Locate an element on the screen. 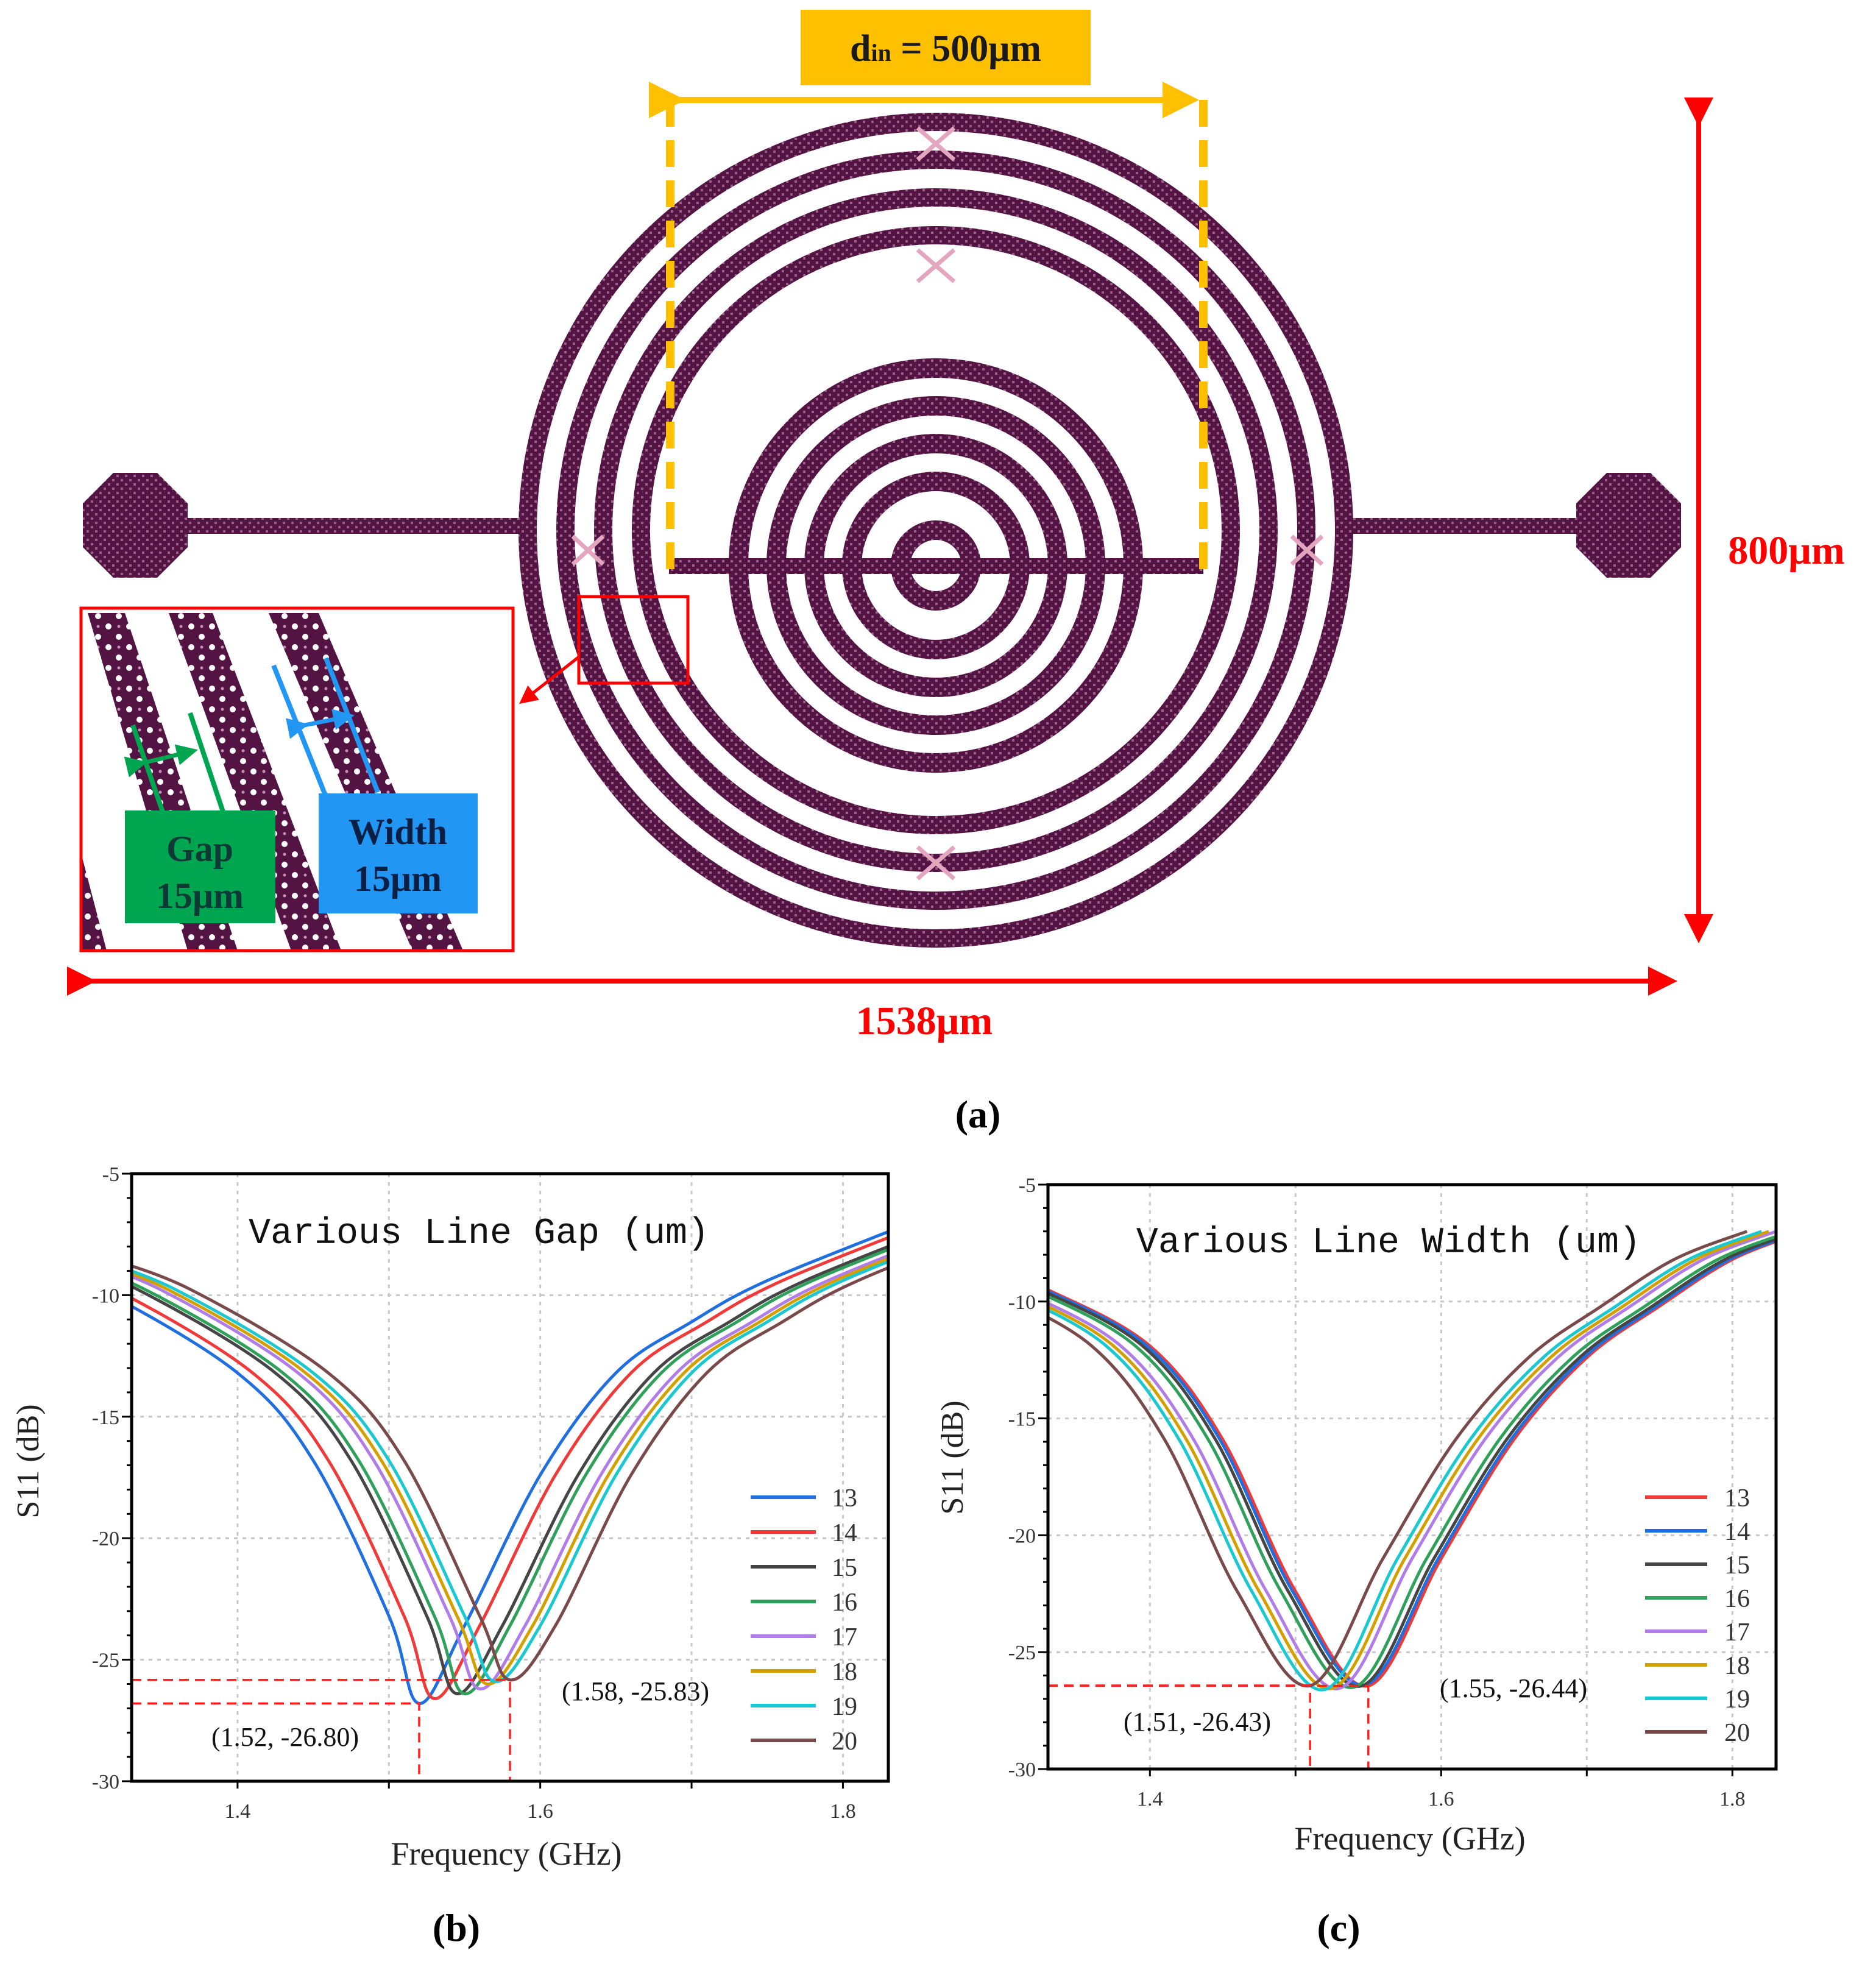 Image resolution: width=1876 pixels, height=1975 pixels. left-pad is located at coordinates (135, 525).